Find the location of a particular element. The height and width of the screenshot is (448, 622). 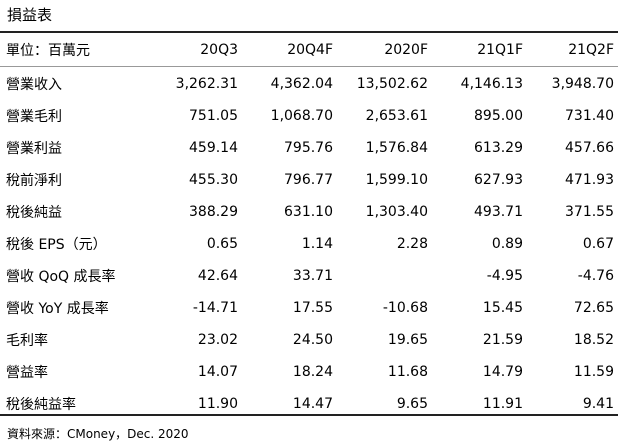

header-row: 單位：百萬元 20Q3 20Q4F 2020F 21Q1F 21Q2F is located at coordinates (309, 50).